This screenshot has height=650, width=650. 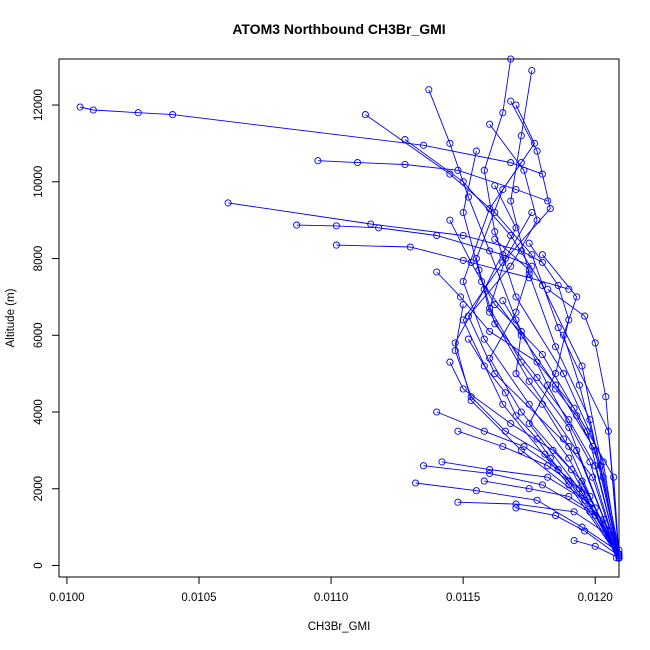 What do you see at coordinates (338, 29) in the screenshot?
I see `chart-title: ATOM3 Northbound CH3Br_GMI` at bounding box center [338, 29].